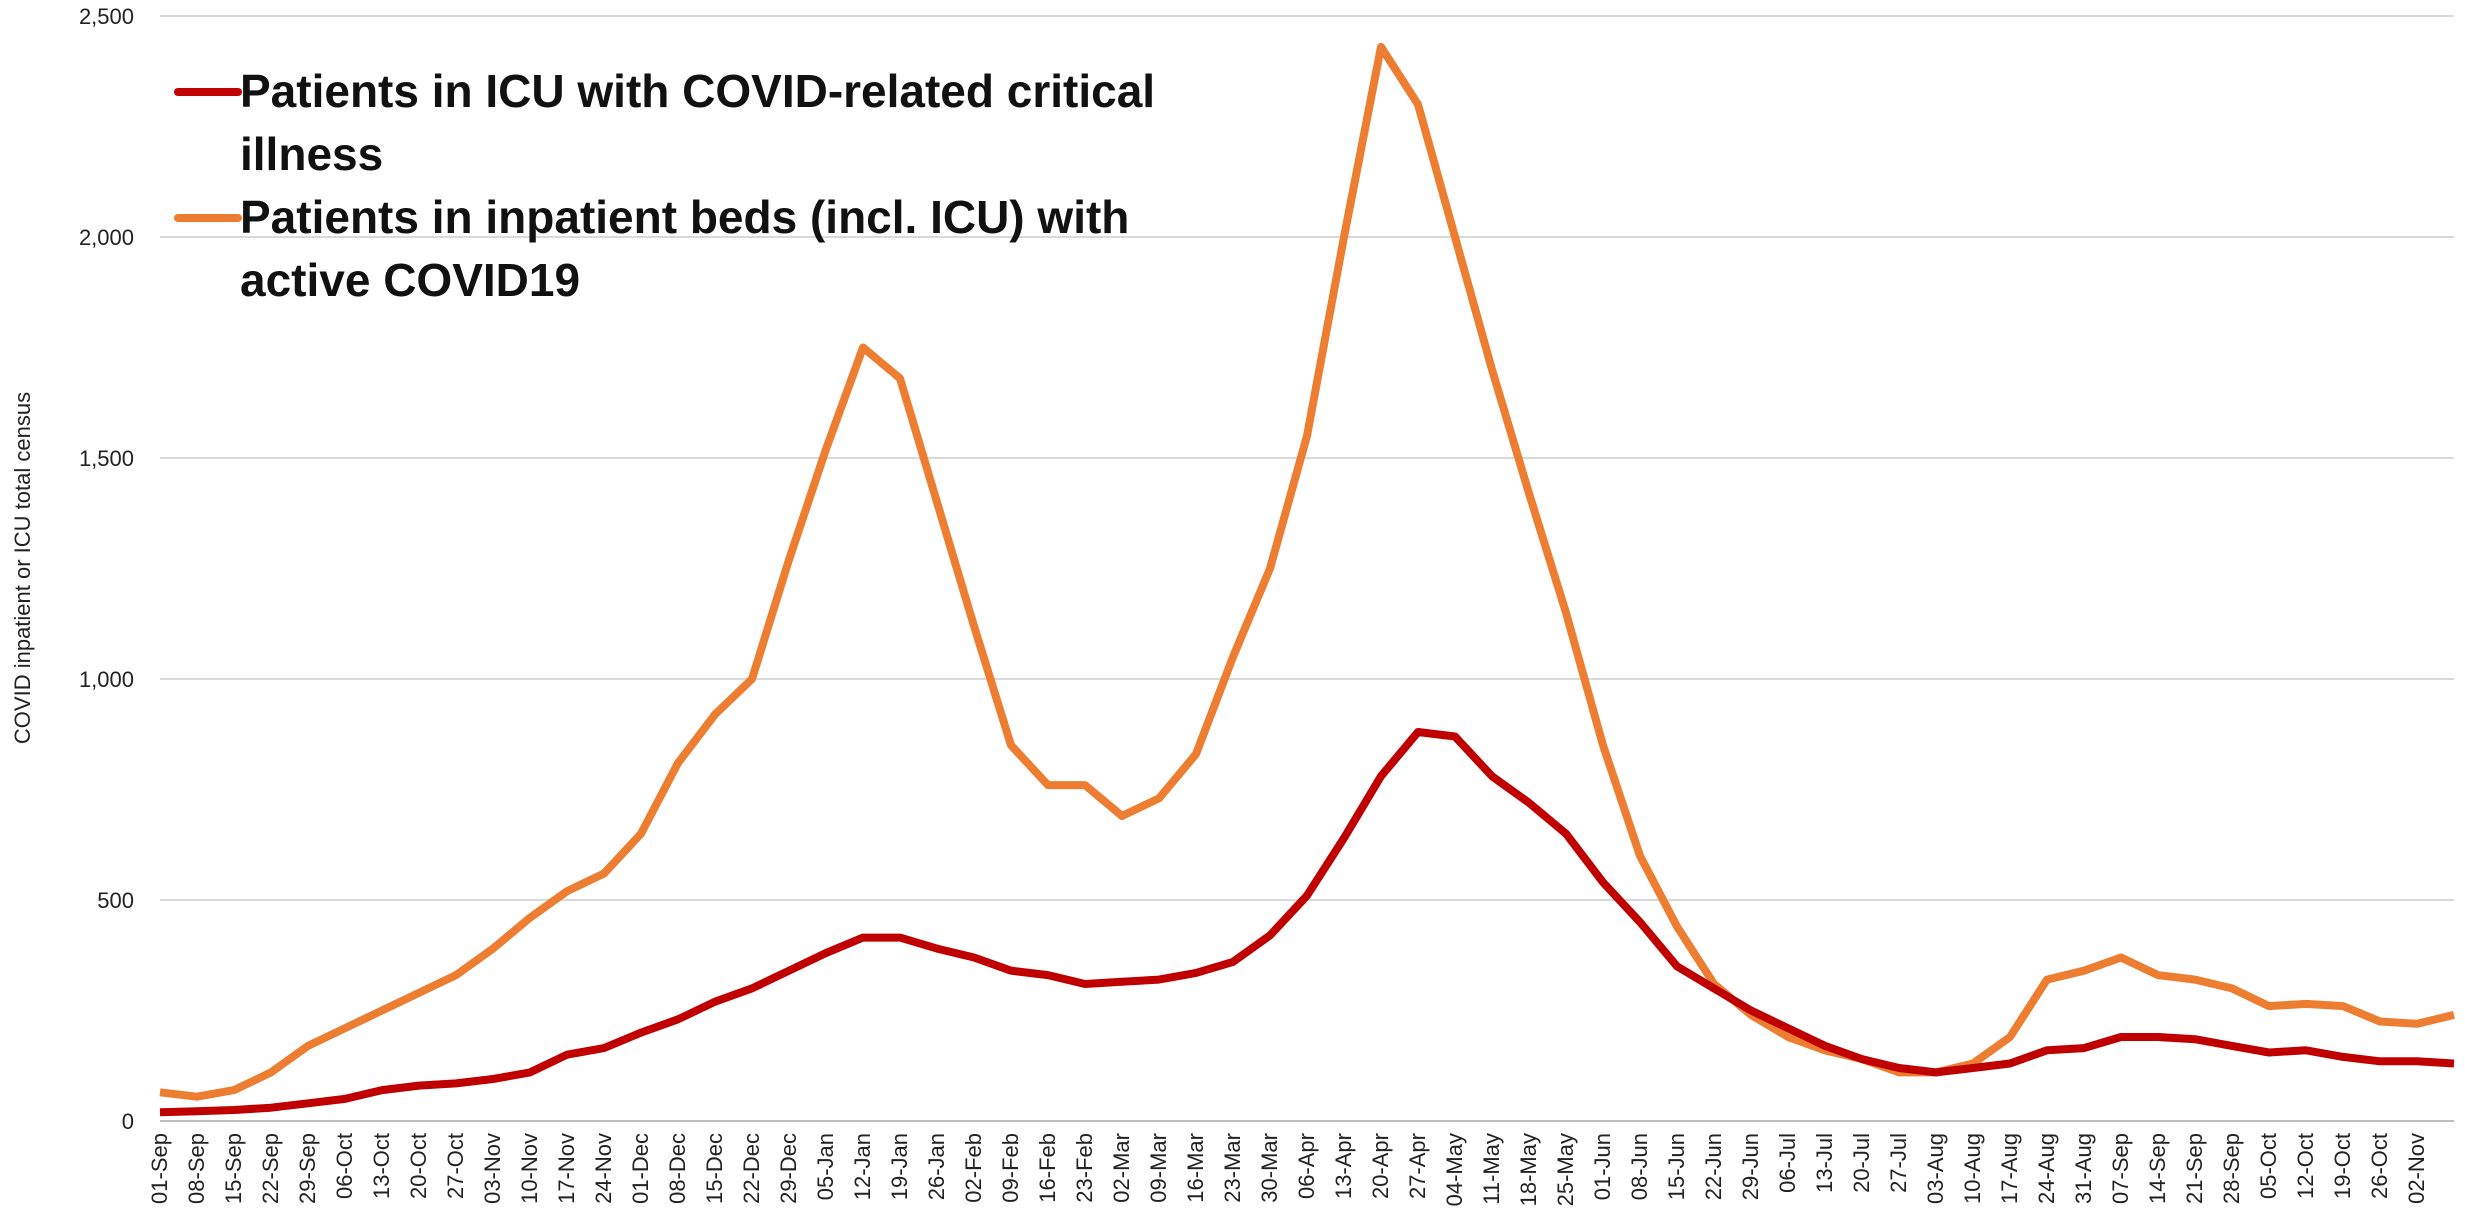  What do you see at coordinates (1602, 1166) in the screenshot?
I see `x-tick-label: 01-Jun` at bounding box center [1602, 1166].